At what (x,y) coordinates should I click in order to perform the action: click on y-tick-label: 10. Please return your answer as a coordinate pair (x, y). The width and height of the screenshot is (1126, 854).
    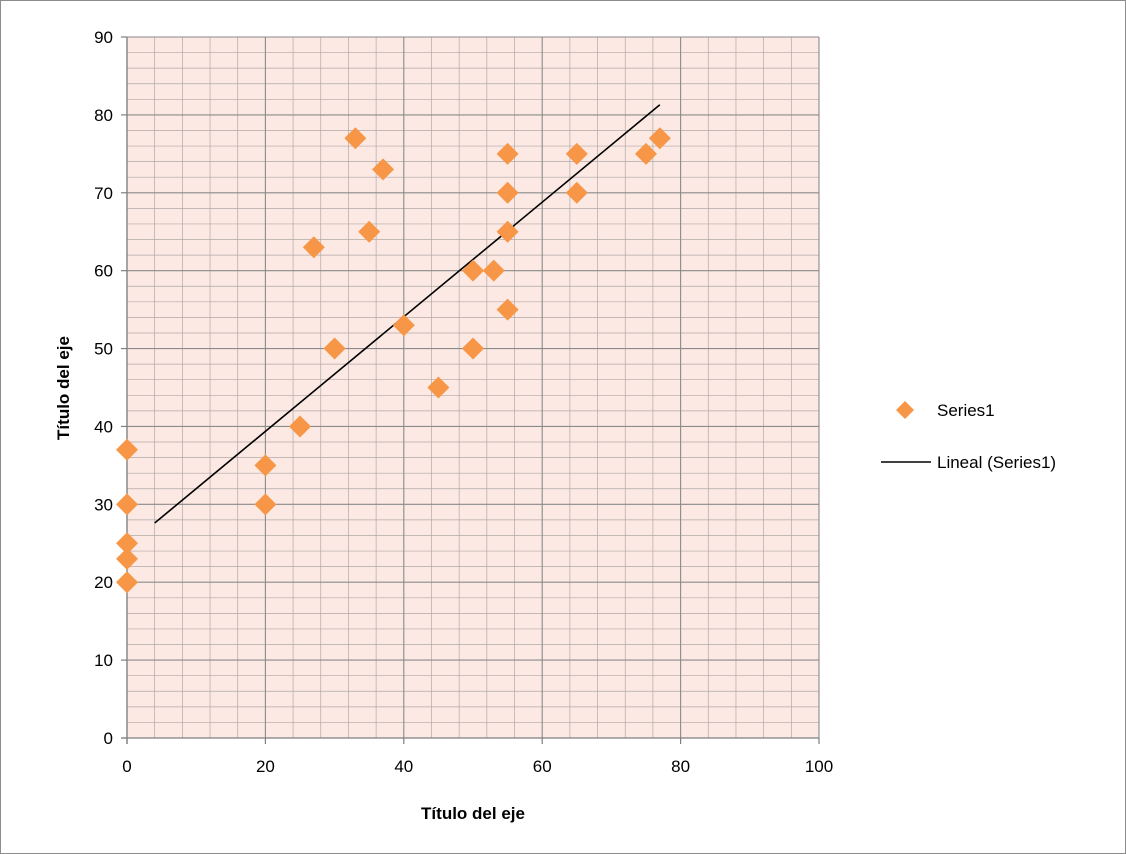
    Looking at the image, I should click on (103, 660).